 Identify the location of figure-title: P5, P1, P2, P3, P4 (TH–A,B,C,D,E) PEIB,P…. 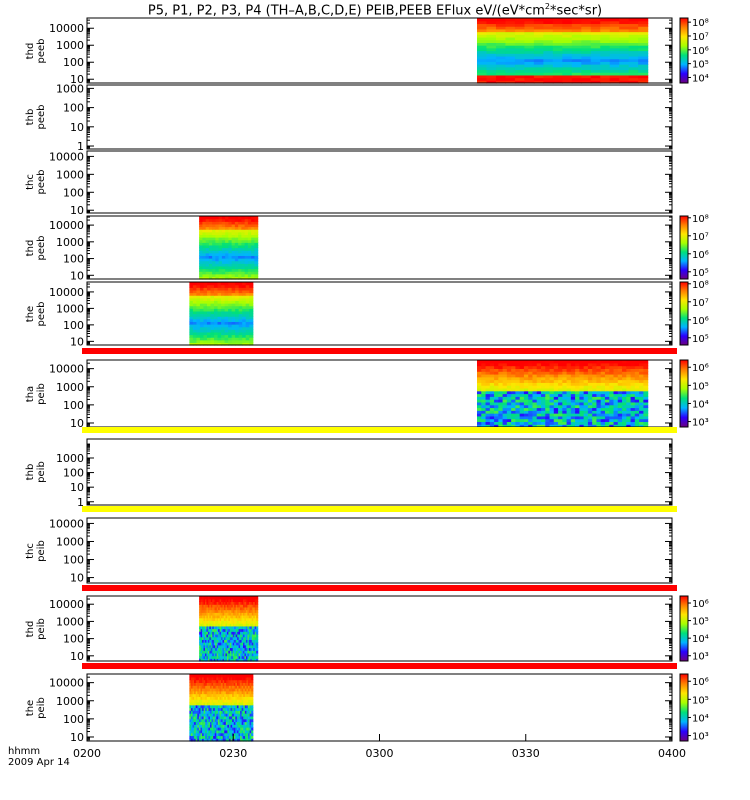
(375, 10).